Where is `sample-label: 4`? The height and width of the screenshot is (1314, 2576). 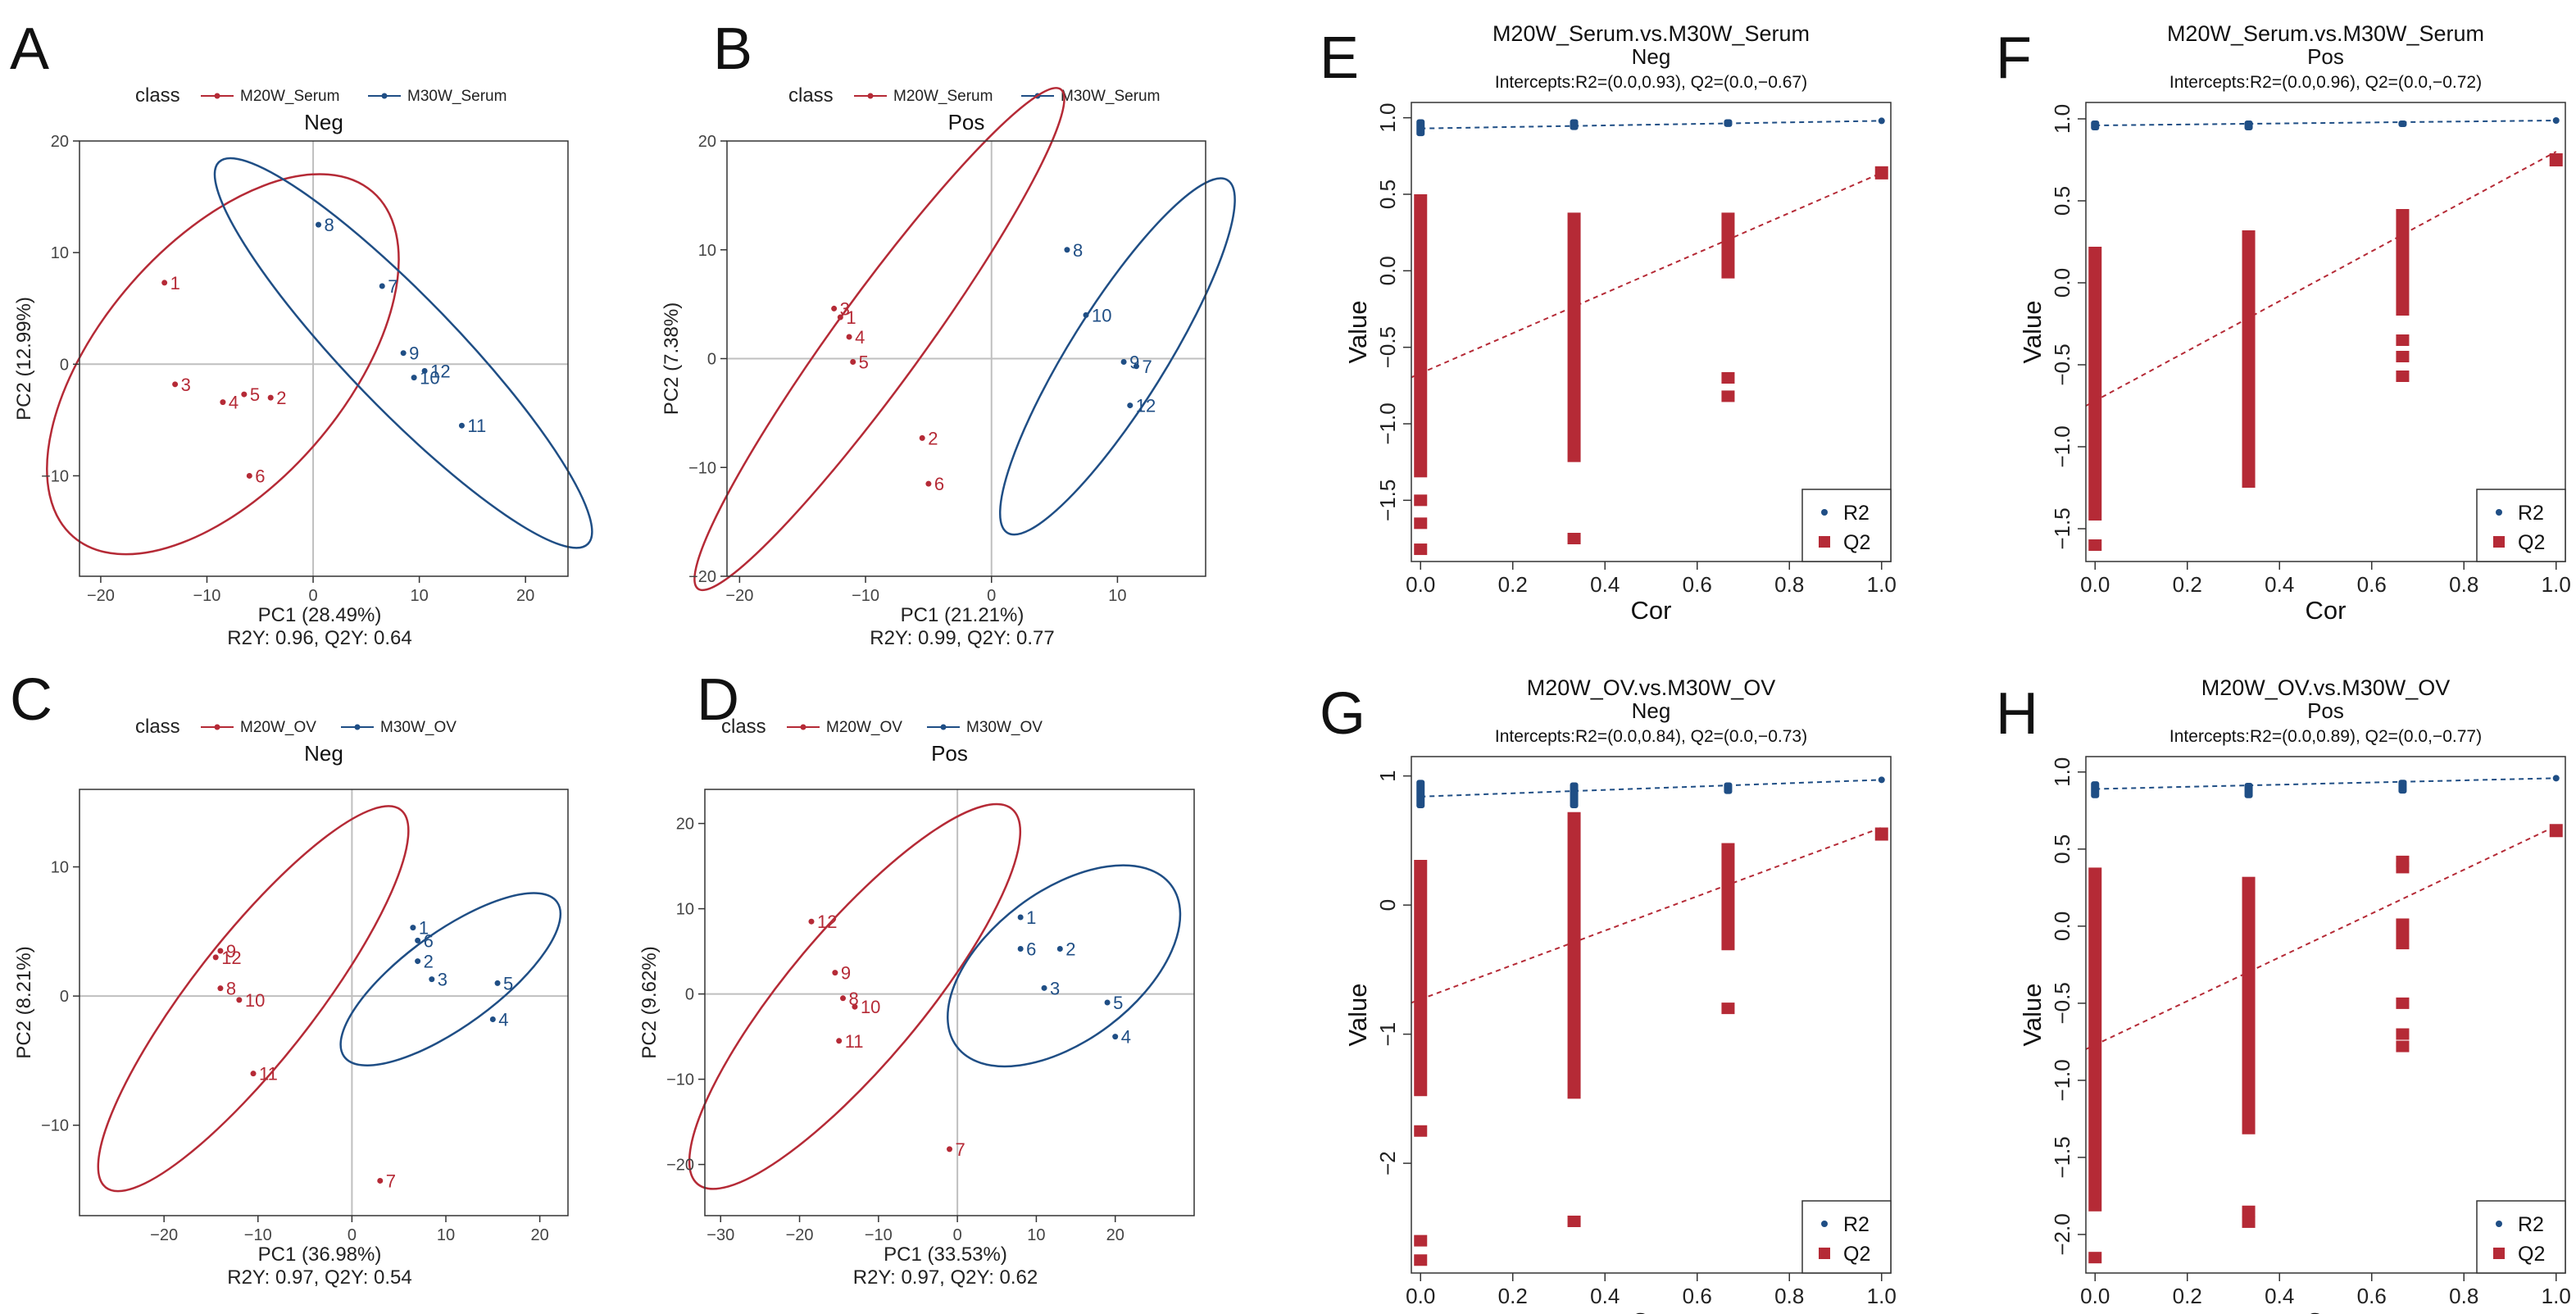 sample-label: 4 is located at coordinates (503, 1019).